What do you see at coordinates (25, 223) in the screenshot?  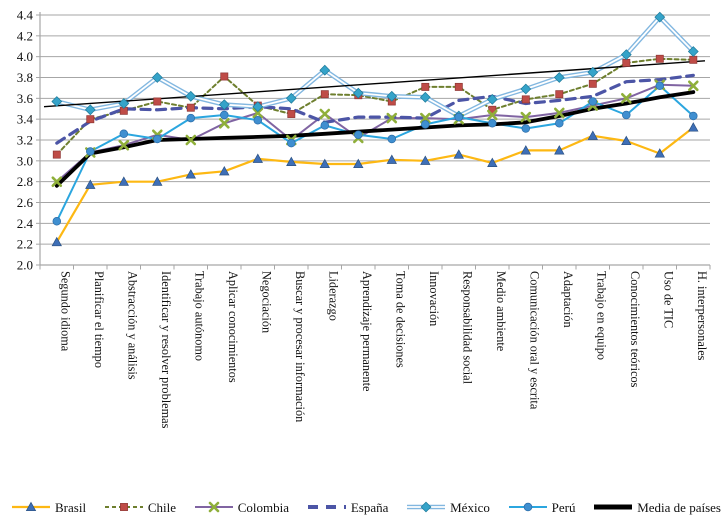 I see `y-axis-tick-label: 2.4` at bounding box center [25, 223].